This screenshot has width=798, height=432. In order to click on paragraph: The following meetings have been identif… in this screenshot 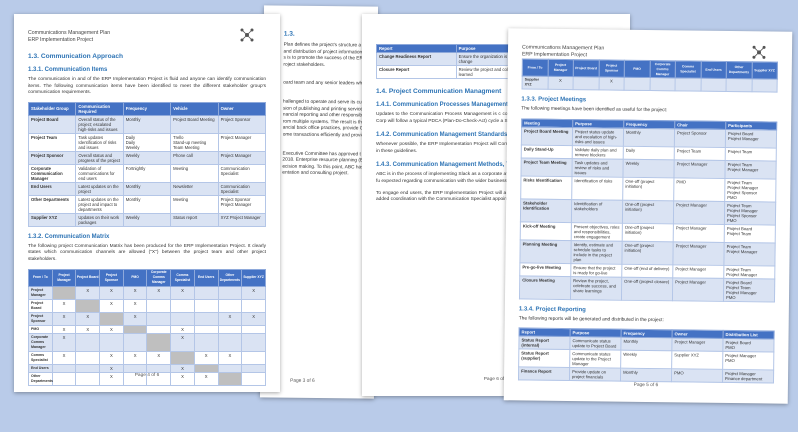, I will do `click(594, 110)`.